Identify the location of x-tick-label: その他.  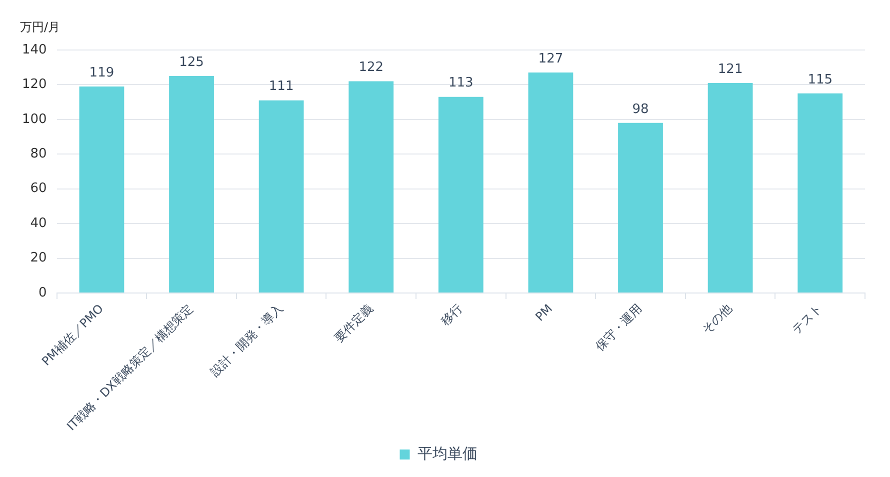
(717, 319).